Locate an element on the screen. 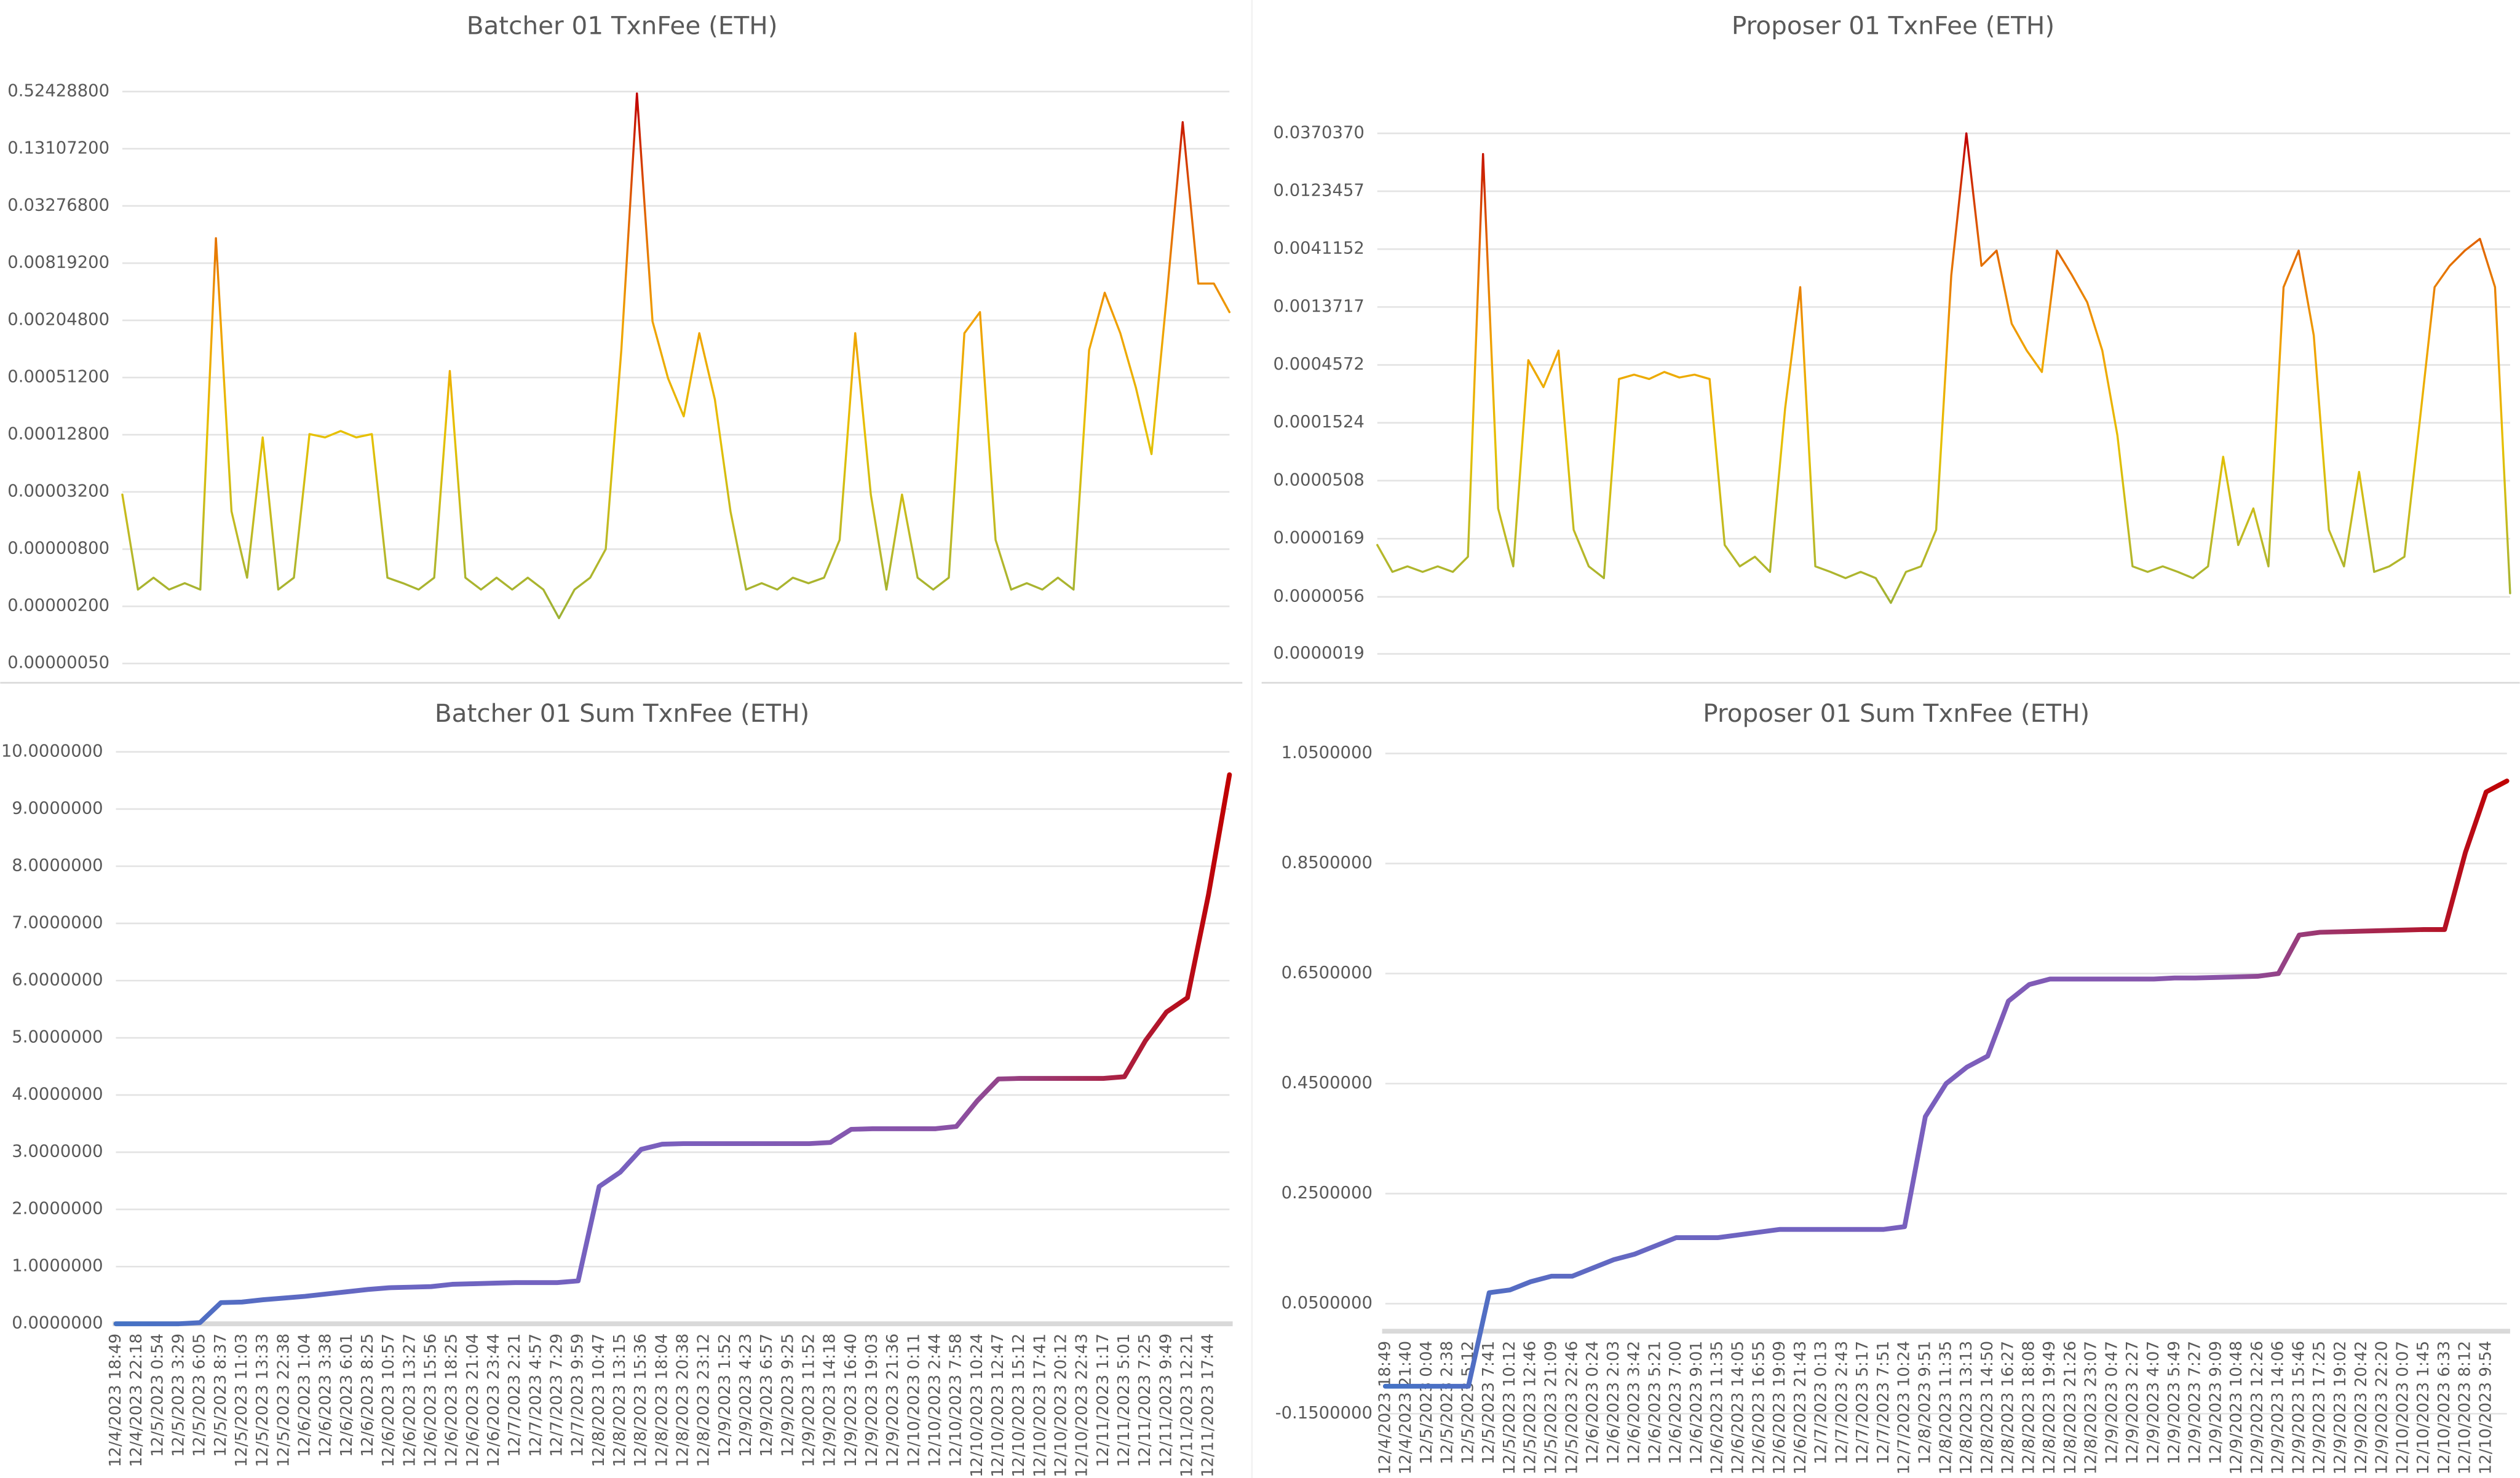 This screenshot has width=2520, height=1478. x-tick-label: 12/9/2023 4:07 is located at coordinates (2153, 1403).